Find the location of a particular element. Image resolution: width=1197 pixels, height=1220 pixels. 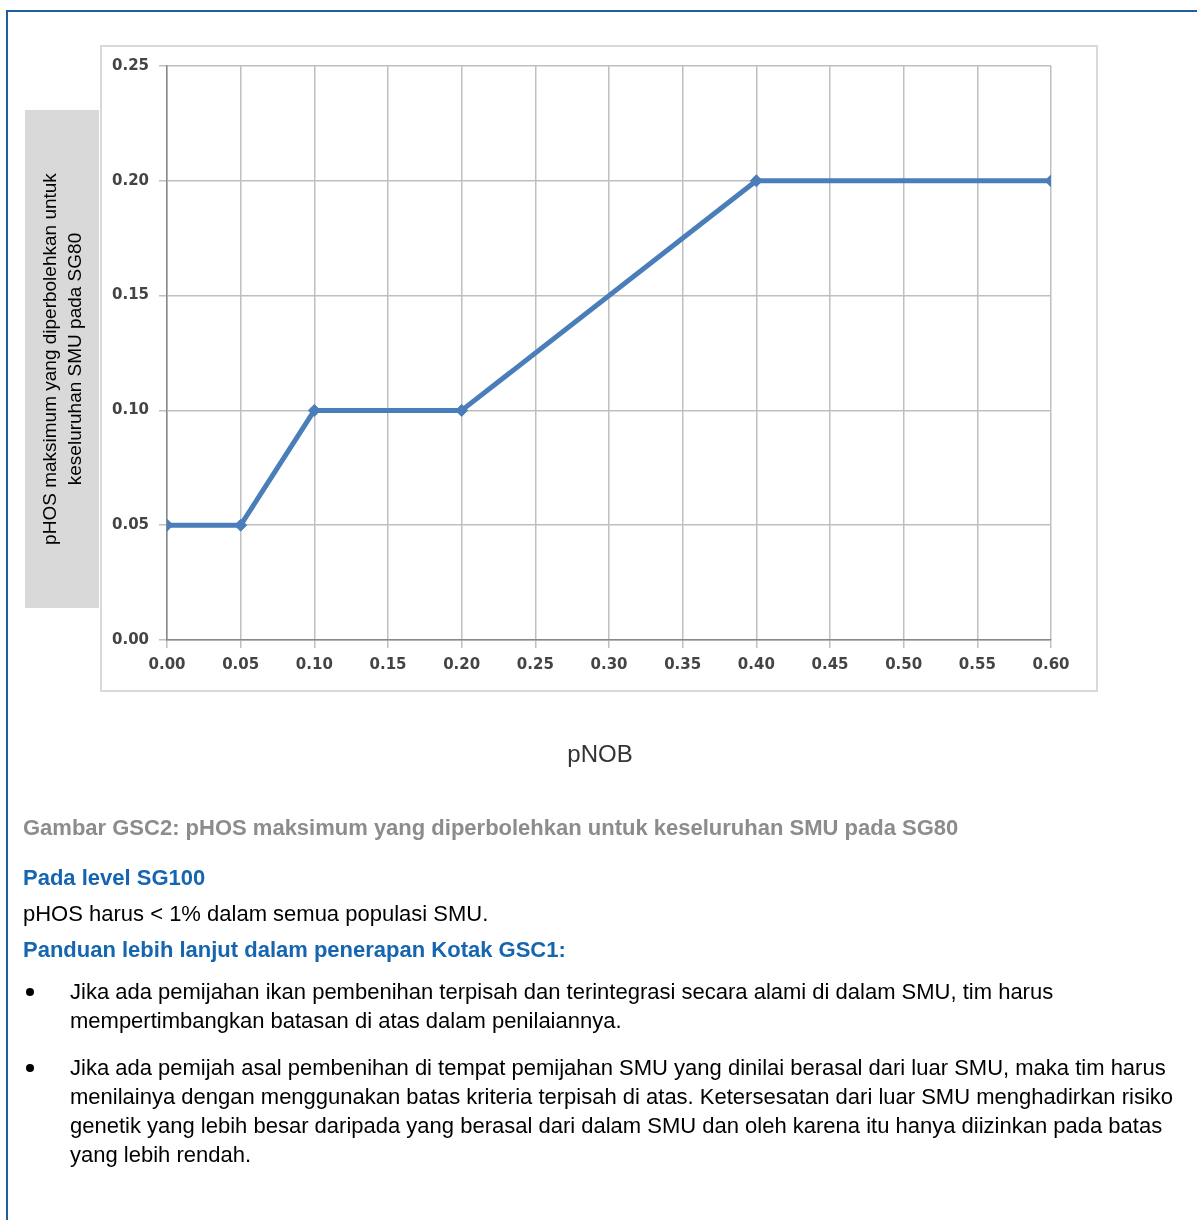

y-tick-label: 0.20 is located at coordinates (130, 179).